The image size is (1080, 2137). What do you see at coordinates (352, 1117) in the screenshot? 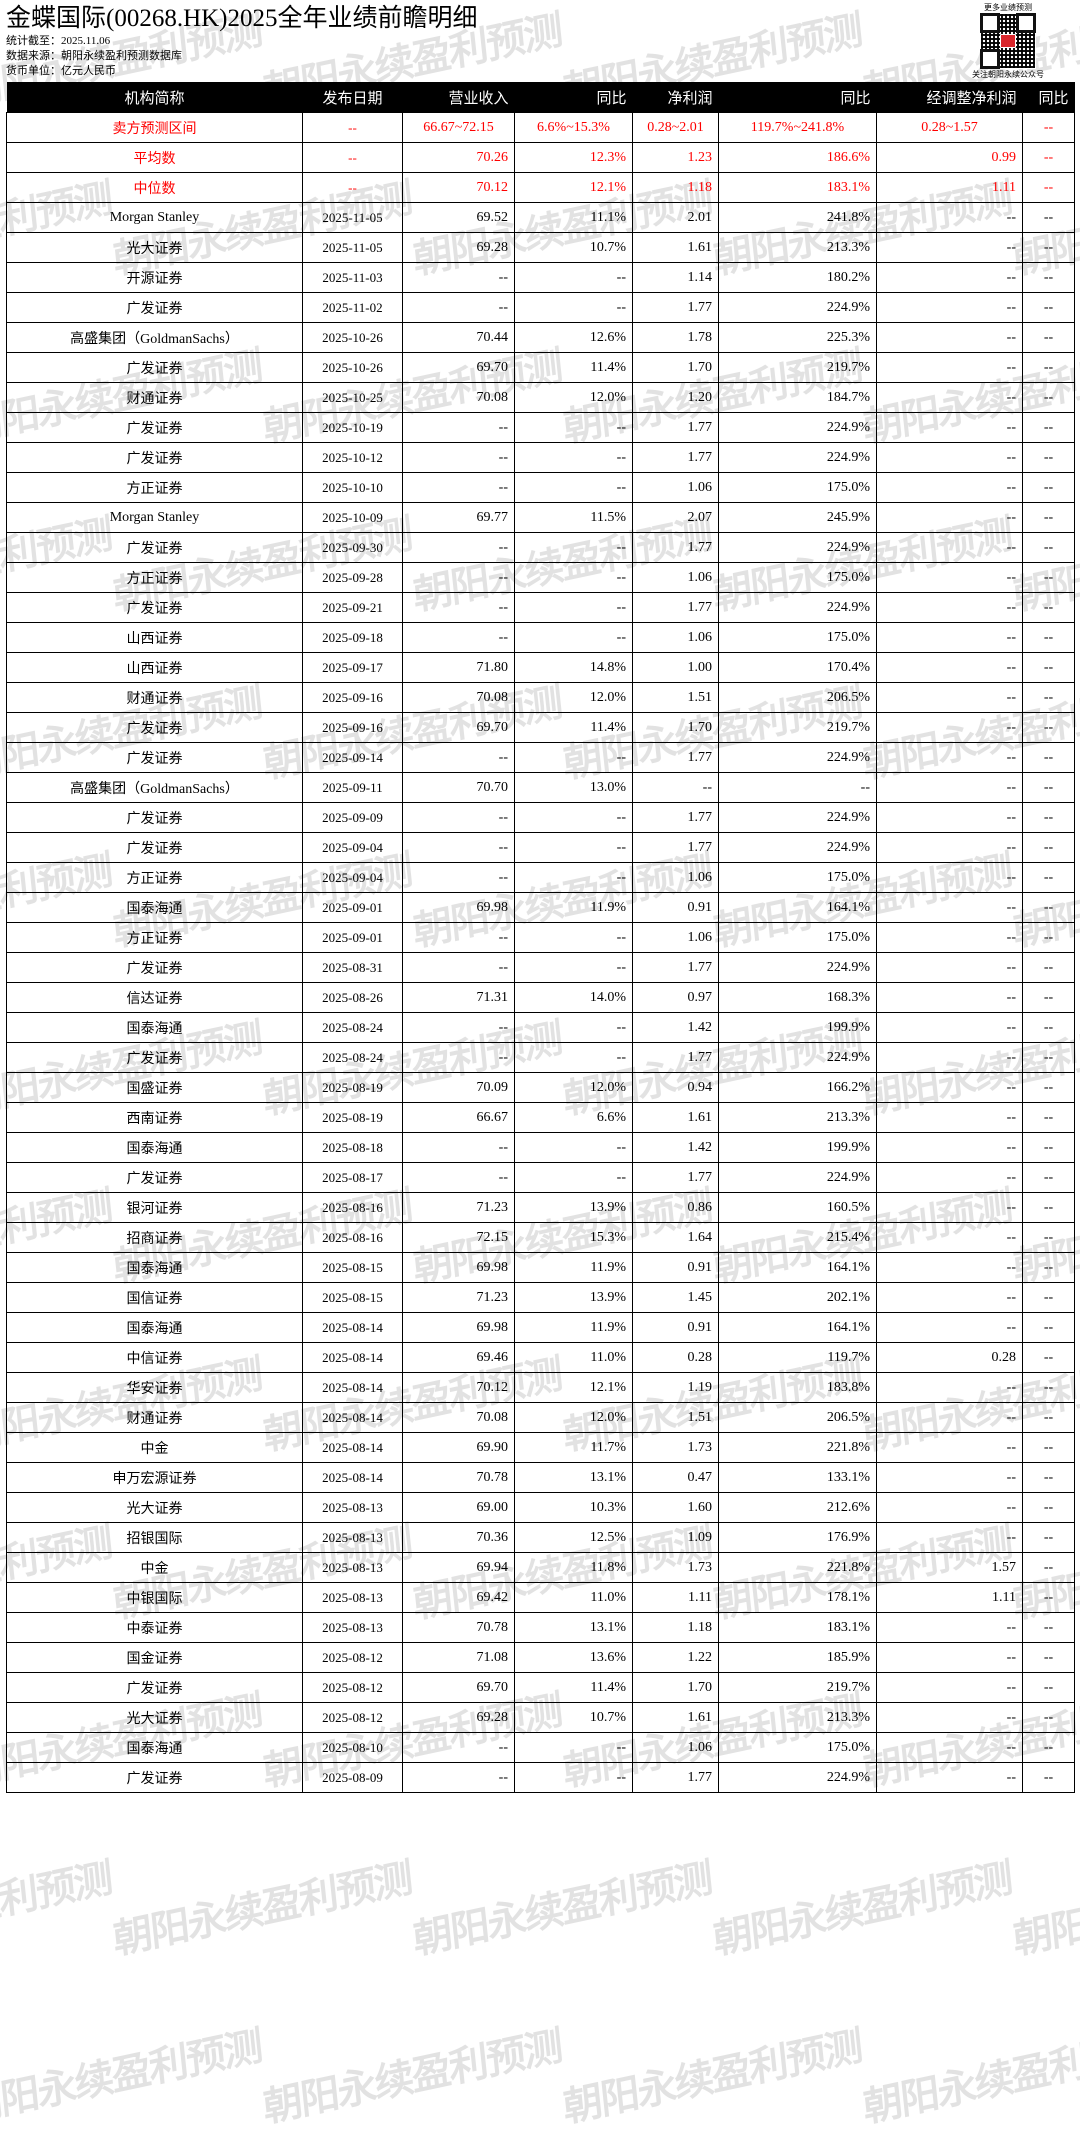
I see `cell-date: 2025-08-19` at bounding box center [352, 1117].